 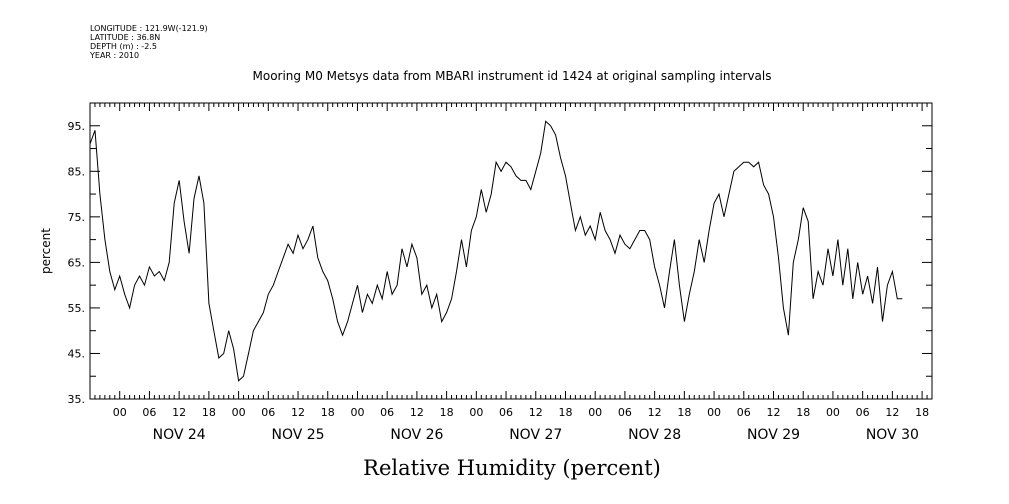 What do you see at coordinates (773, 435) in the screenshot?
I see `x-day-label: NOV 29` at bounding box center [773, 435].